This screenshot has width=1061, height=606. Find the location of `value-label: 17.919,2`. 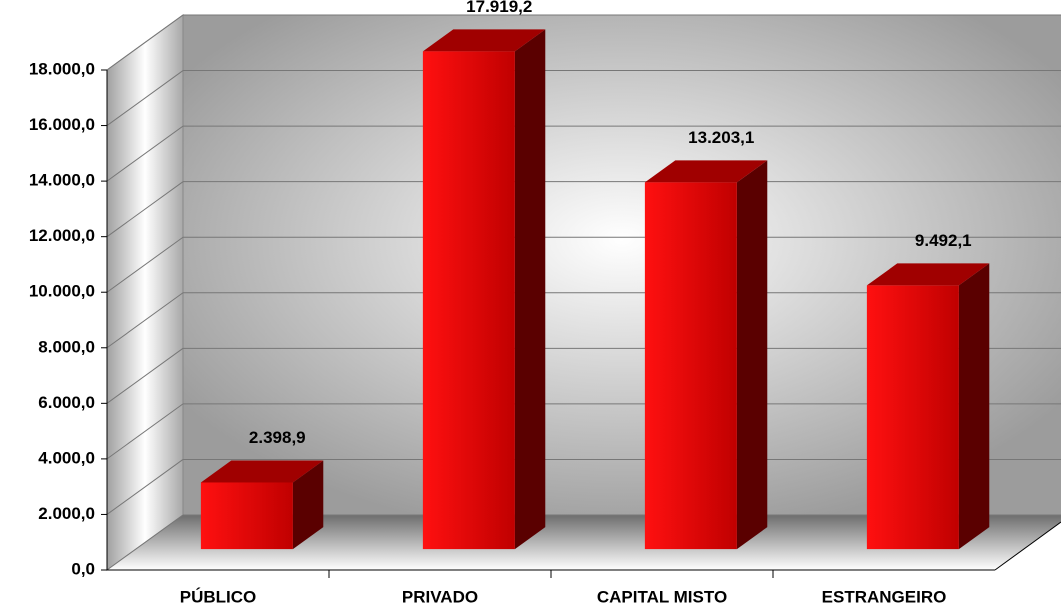

value-label: 17.919,2 is located at coordinates (499, 8).